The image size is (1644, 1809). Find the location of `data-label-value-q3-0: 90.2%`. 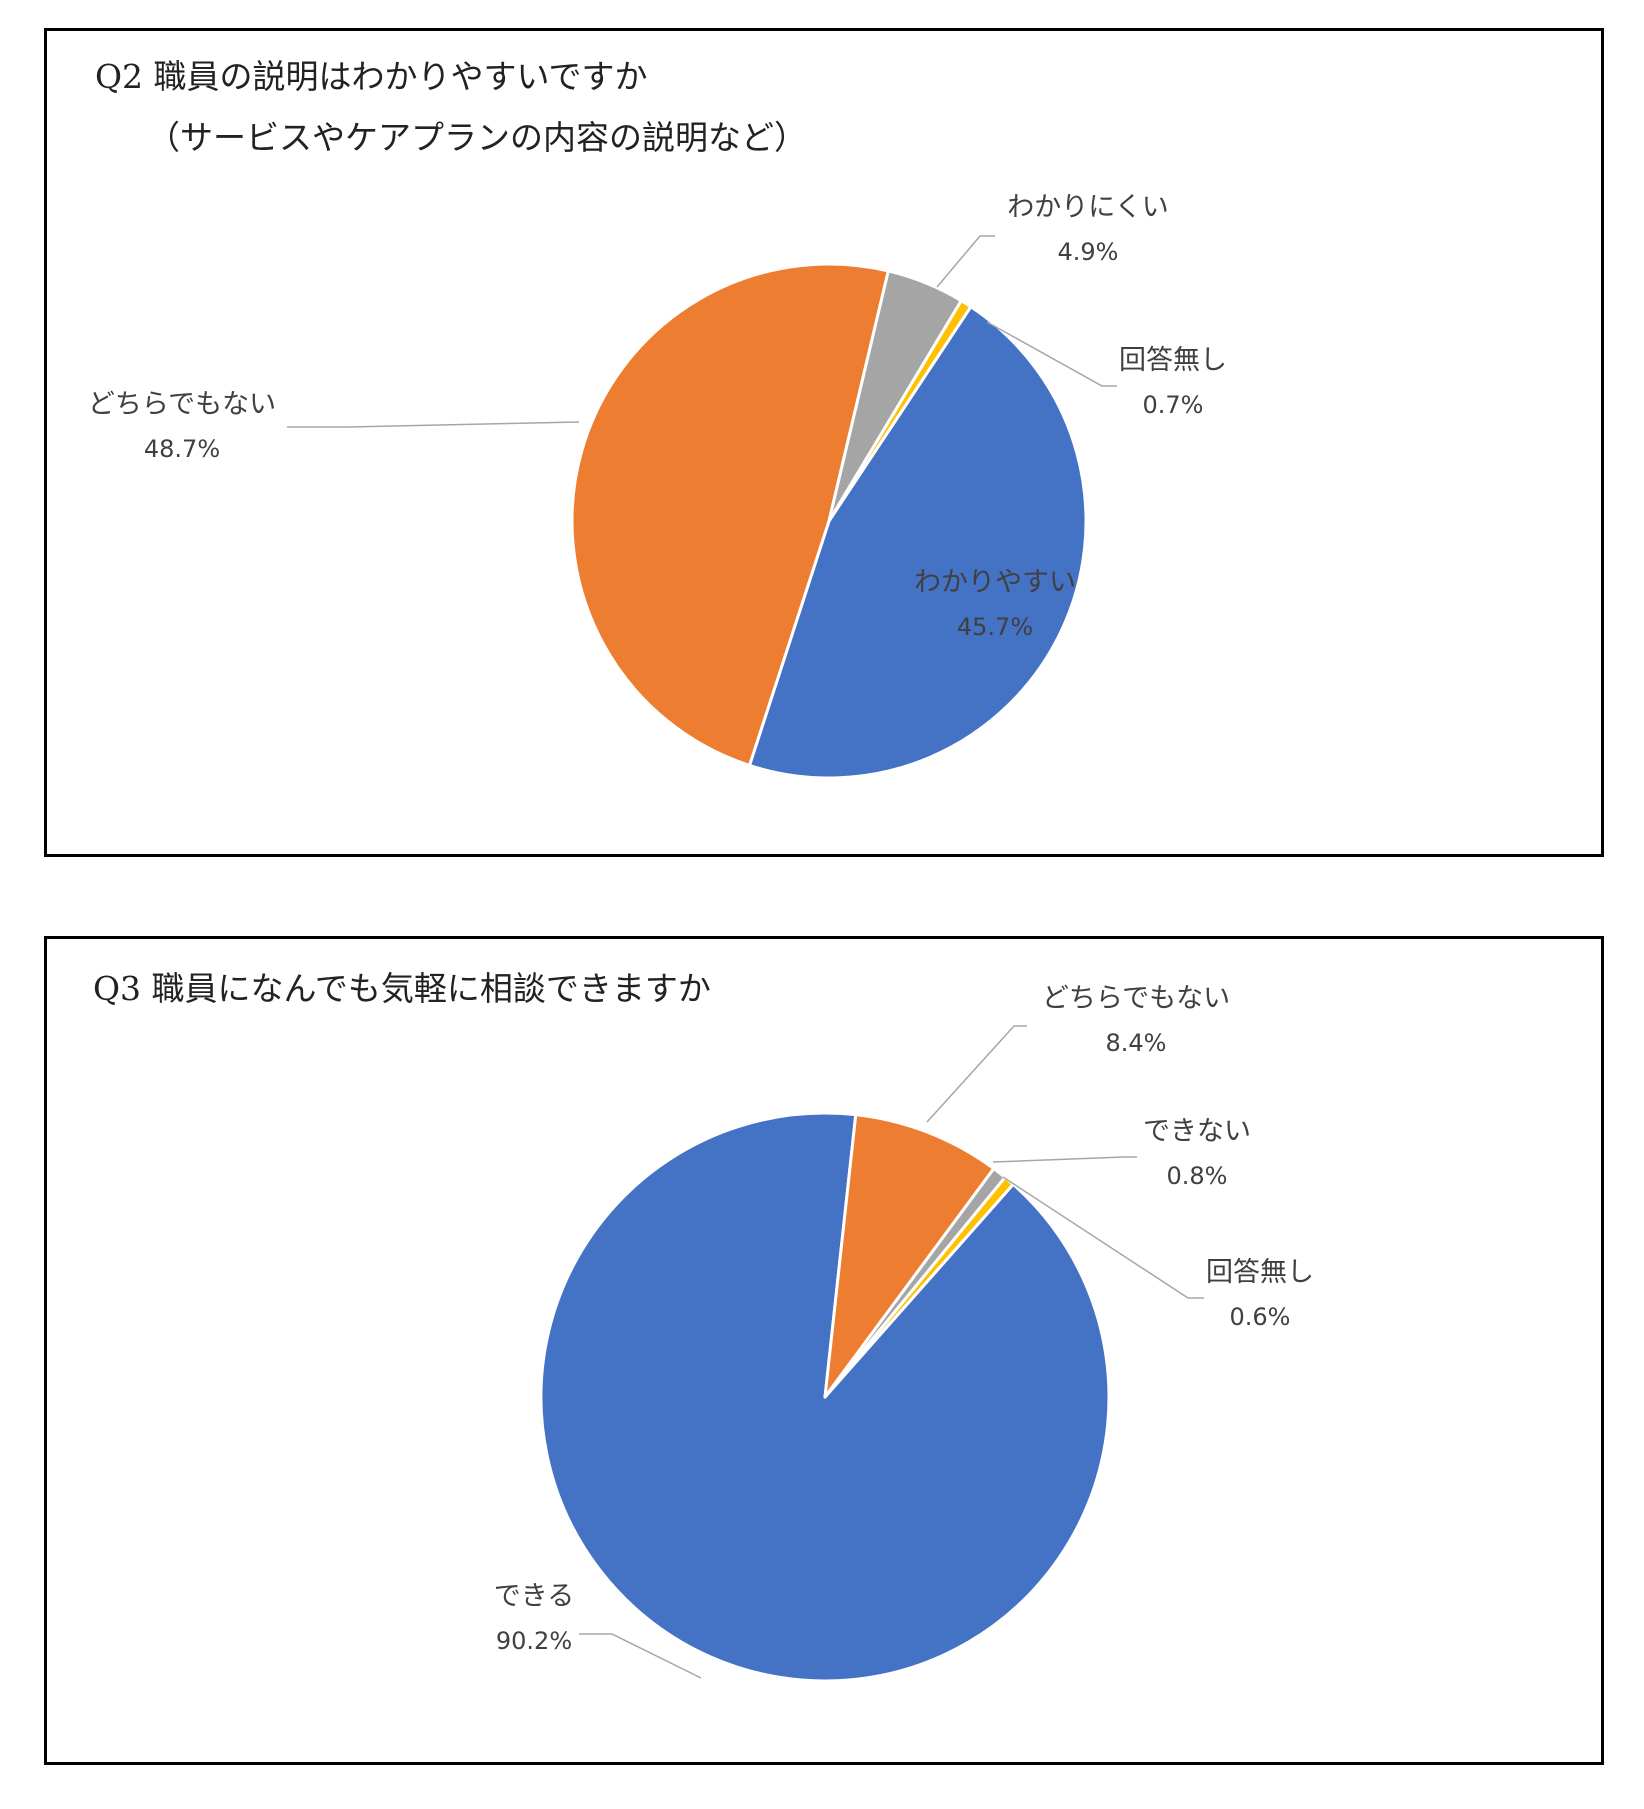

data-label-value-q3-0: 90.2% is located at coordinates (534, 1641).